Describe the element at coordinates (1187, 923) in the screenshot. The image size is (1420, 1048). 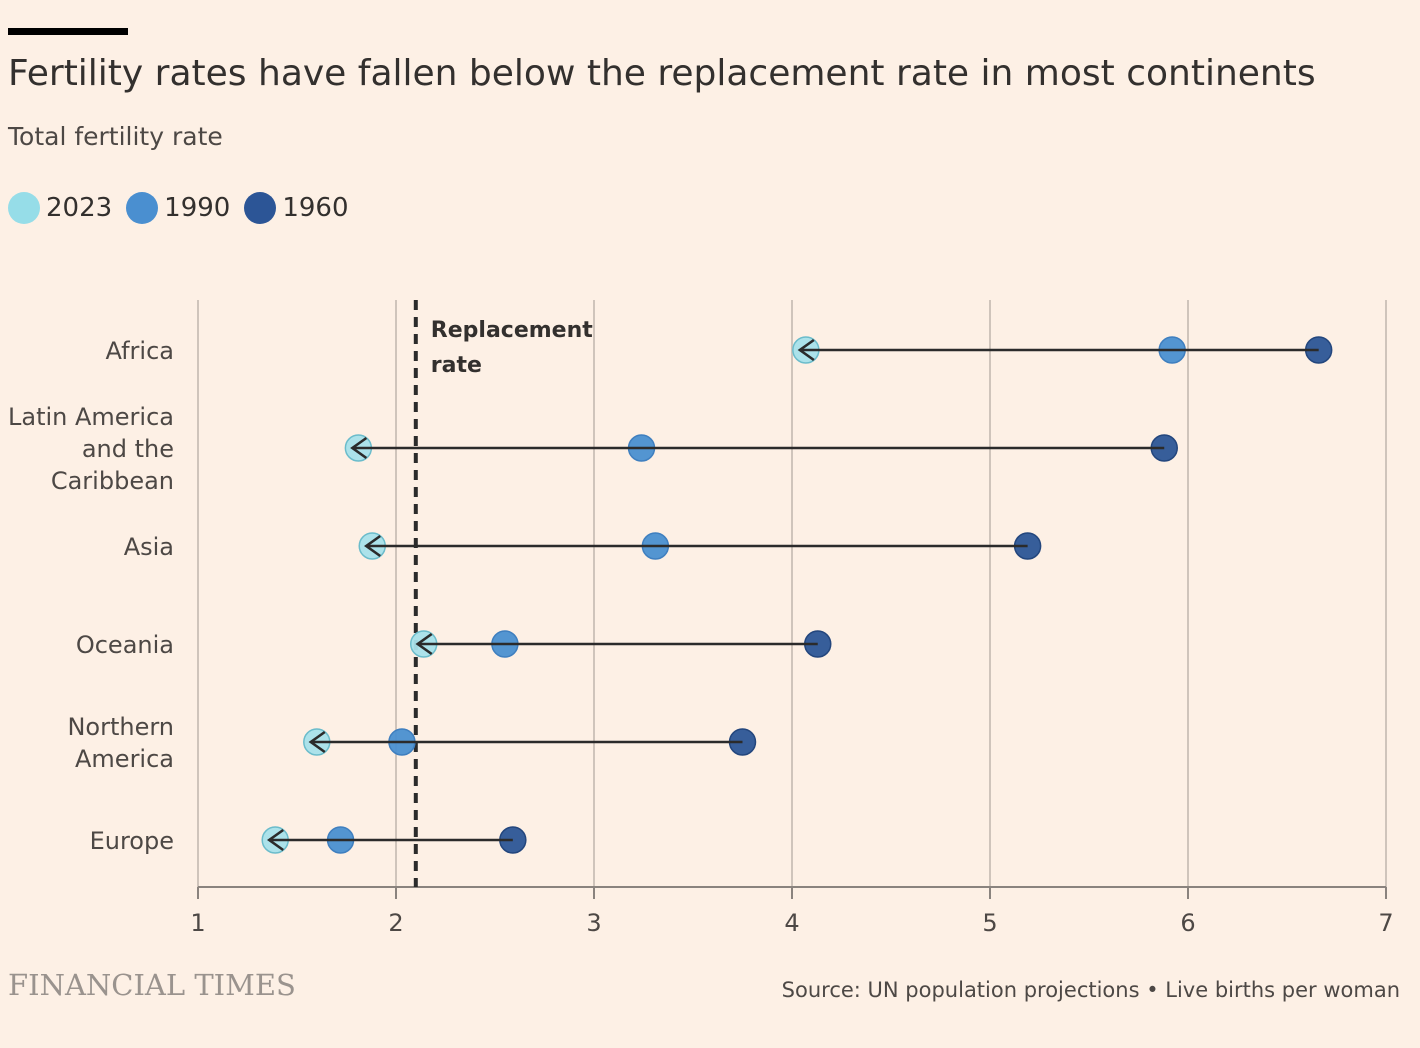
I see `x-tick-label: 6` at that location.